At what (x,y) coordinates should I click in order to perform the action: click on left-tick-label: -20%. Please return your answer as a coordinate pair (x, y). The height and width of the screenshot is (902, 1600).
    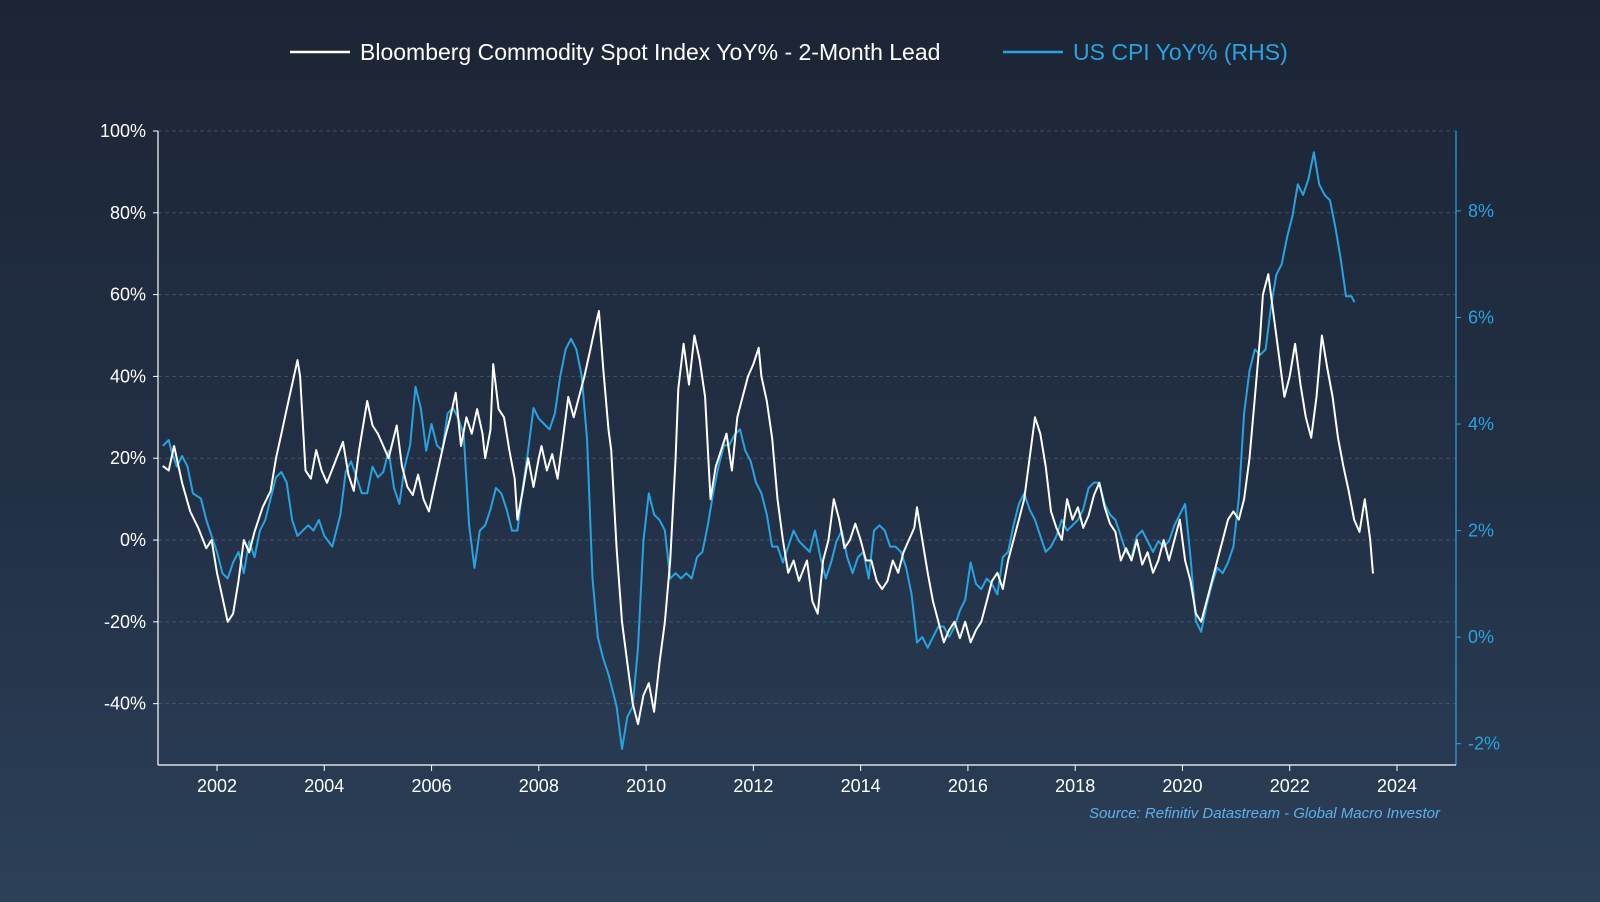
    Looking at the image, I should click on (125, 622).